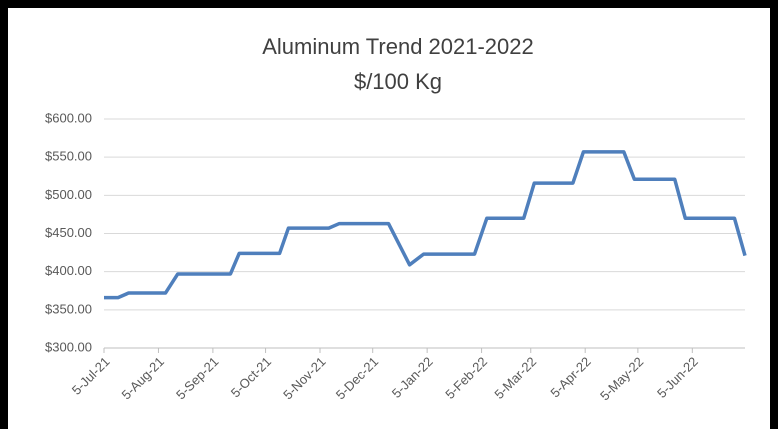 Image resolution: width=778 pixels, height=429 pixels. I want to click on y-tick-label: $600.00, so click(68, 117).